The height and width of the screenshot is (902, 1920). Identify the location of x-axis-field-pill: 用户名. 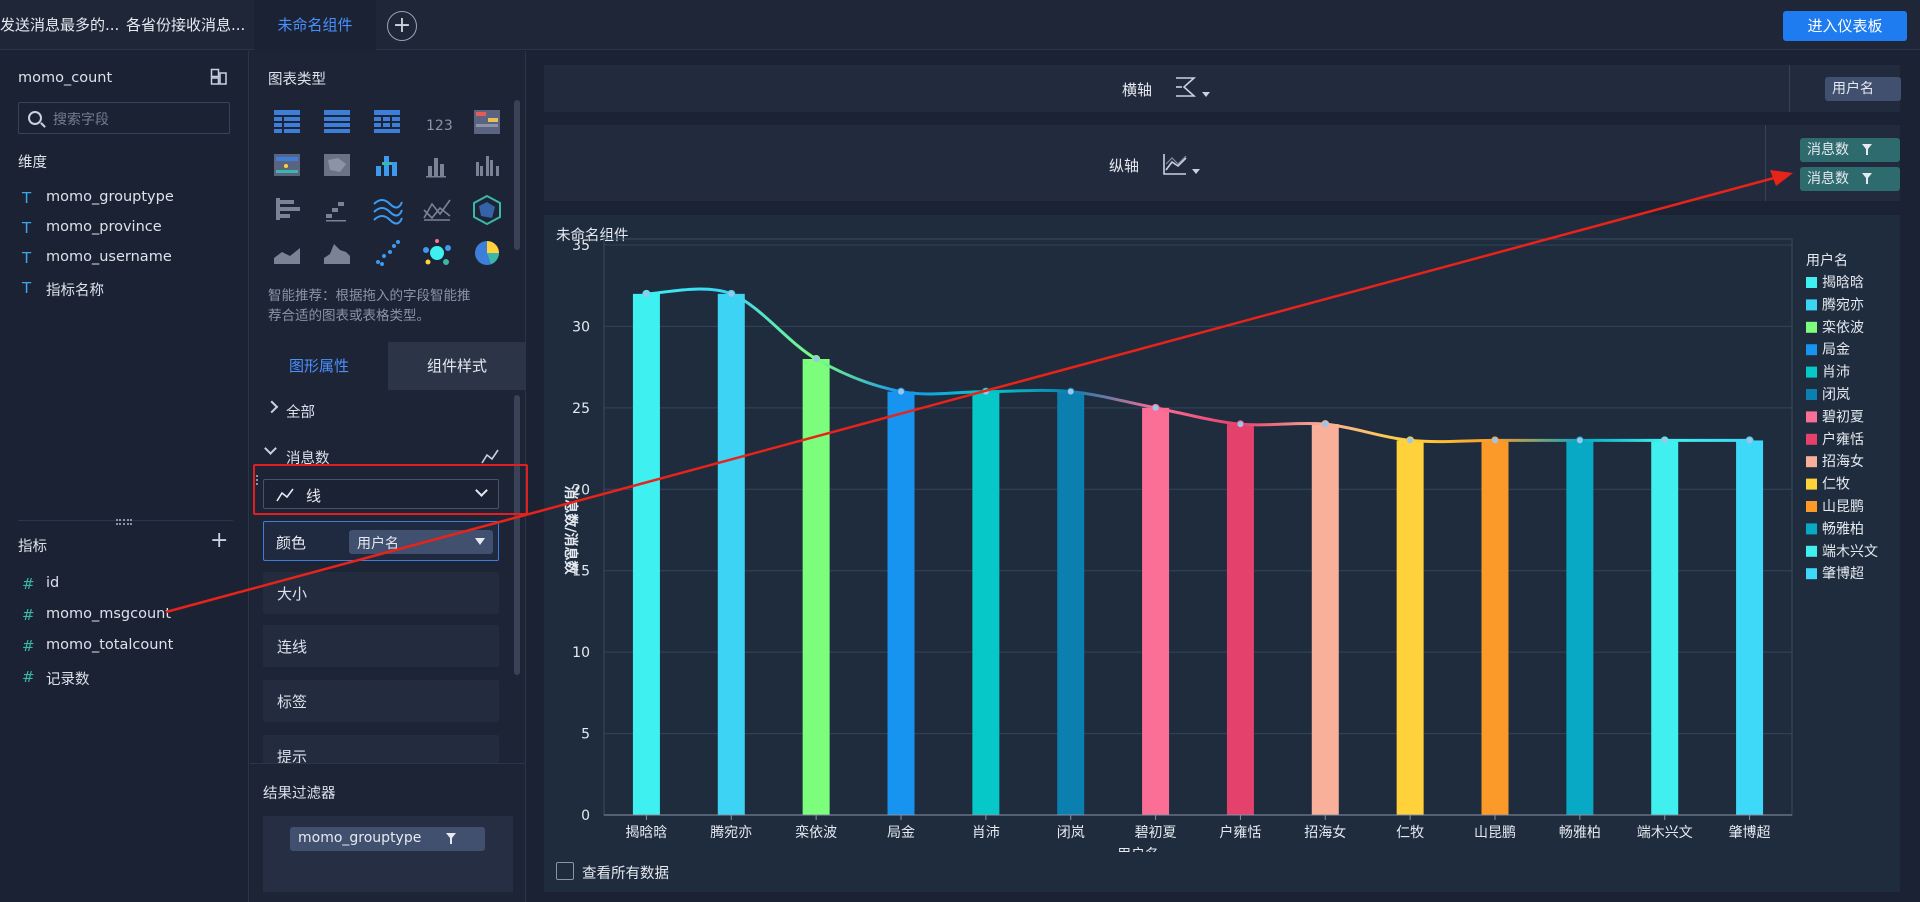
(1863, 89).